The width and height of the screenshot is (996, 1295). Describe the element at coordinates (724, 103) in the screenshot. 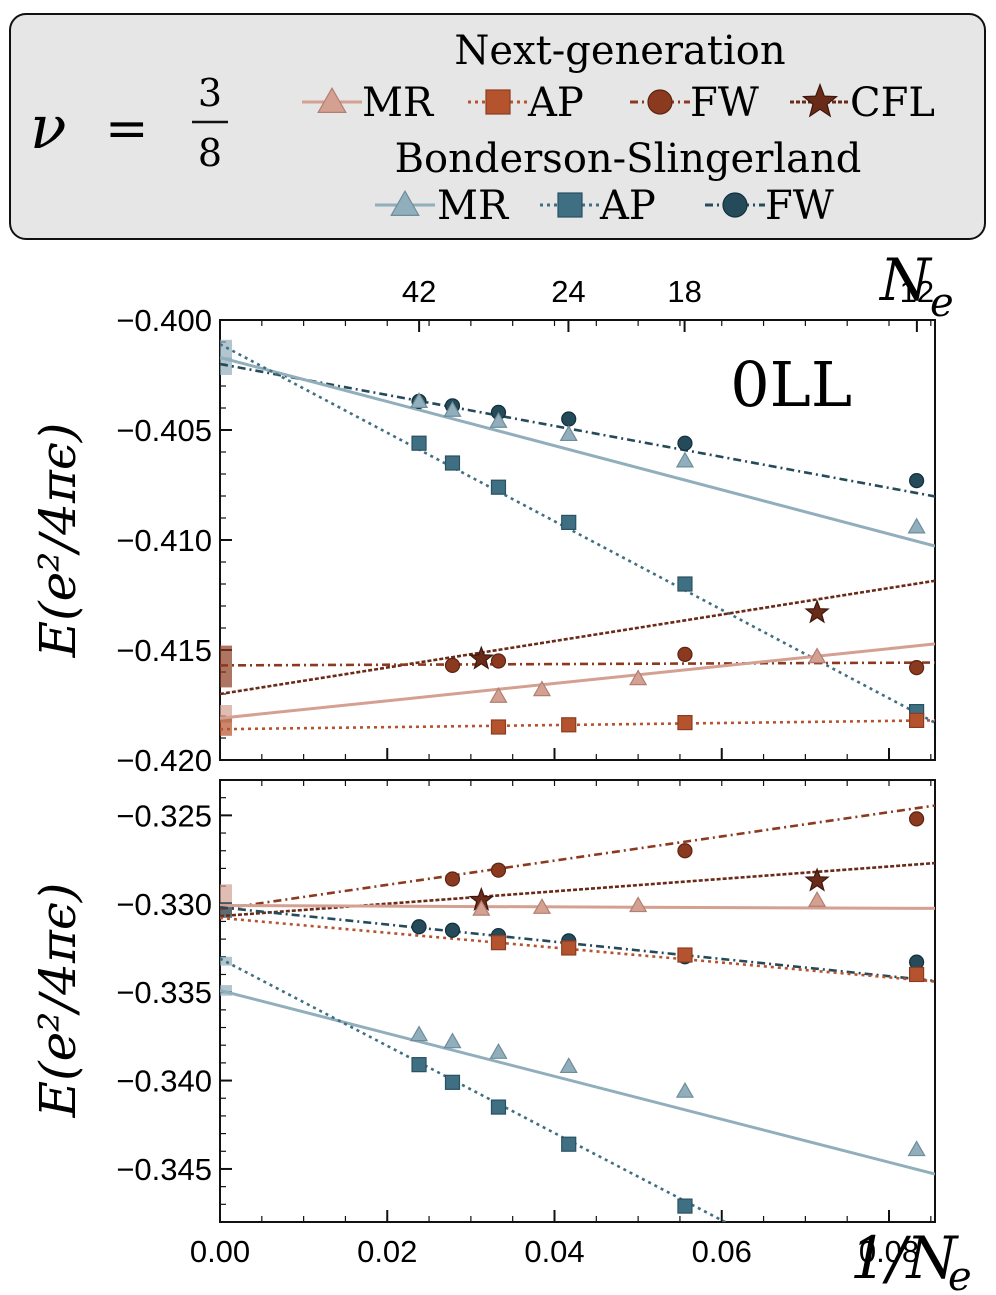

I see `legend-label-ng_fw: FW` at that location.